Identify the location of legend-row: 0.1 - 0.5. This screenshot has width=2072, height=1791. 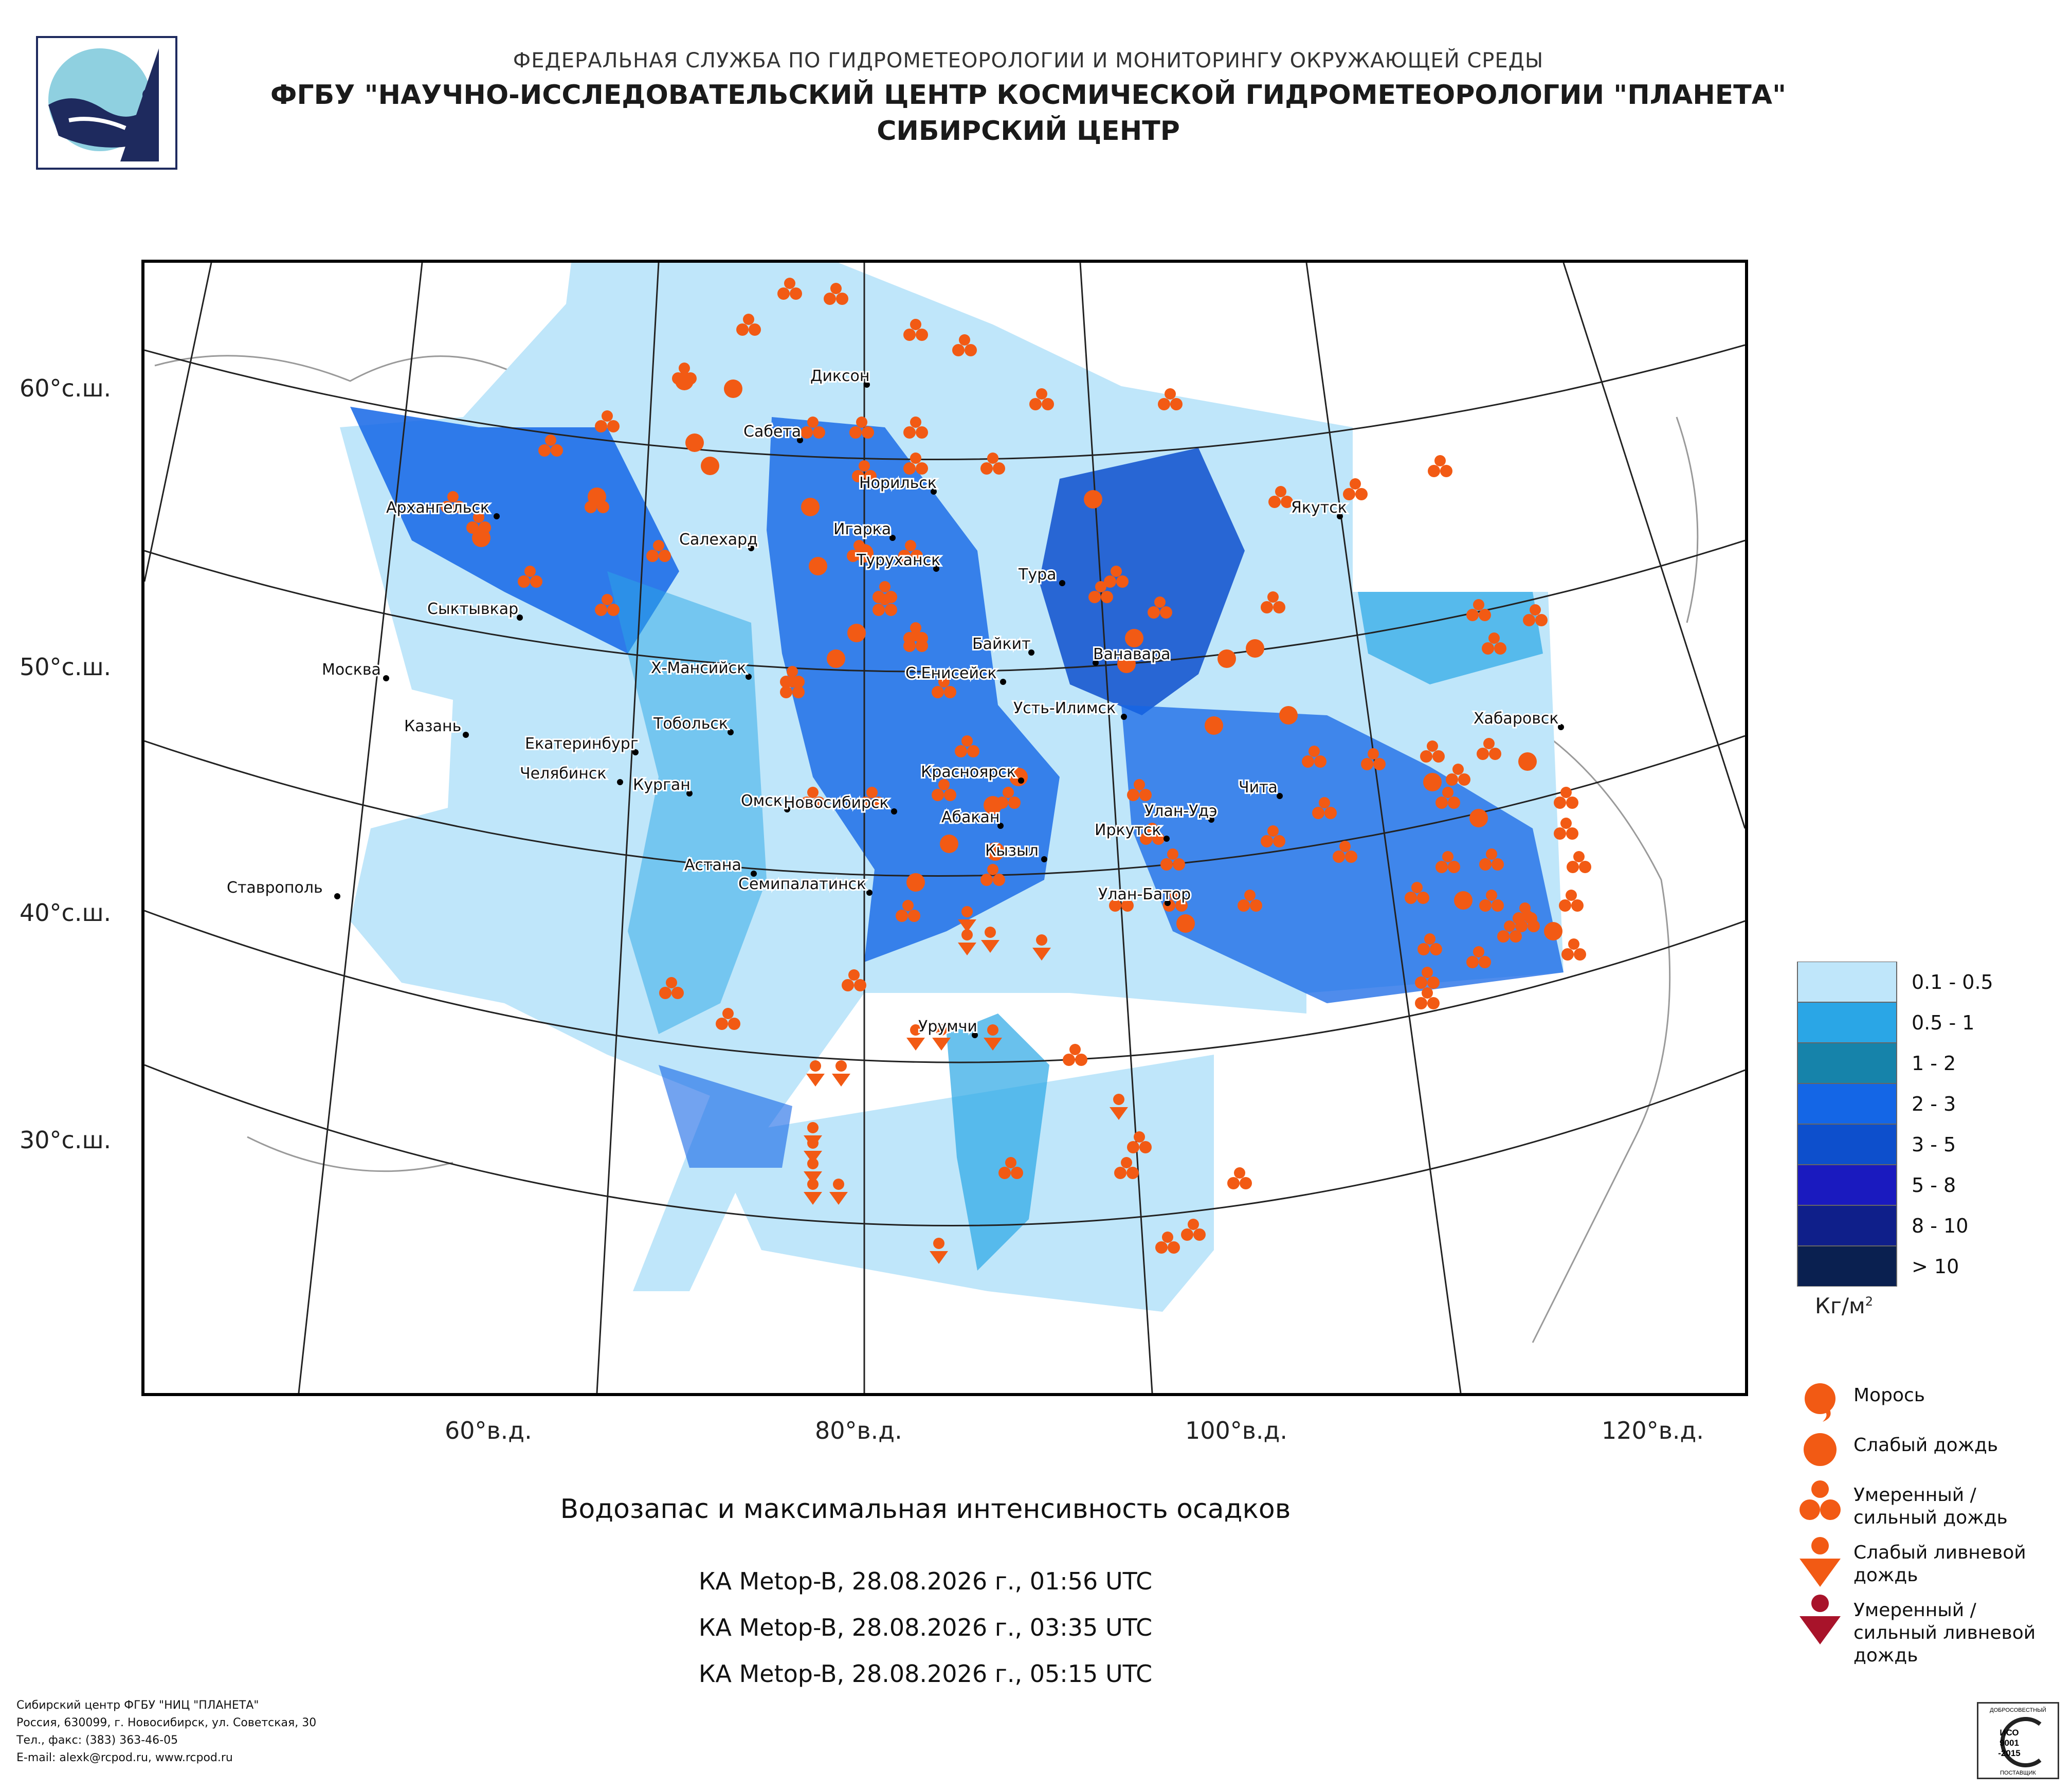
(1895, 982).